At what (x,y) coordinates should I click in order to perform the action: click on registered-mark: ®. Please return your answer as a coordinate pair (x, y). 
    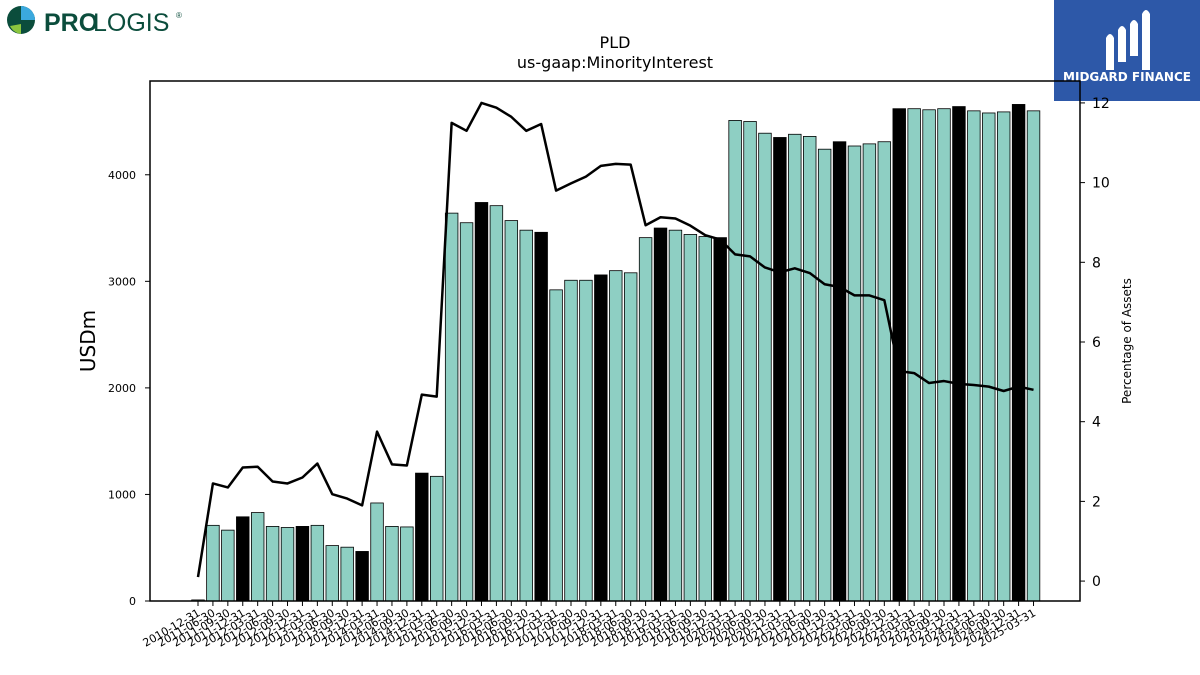
    Looking at the image, I should click on (179, 15).